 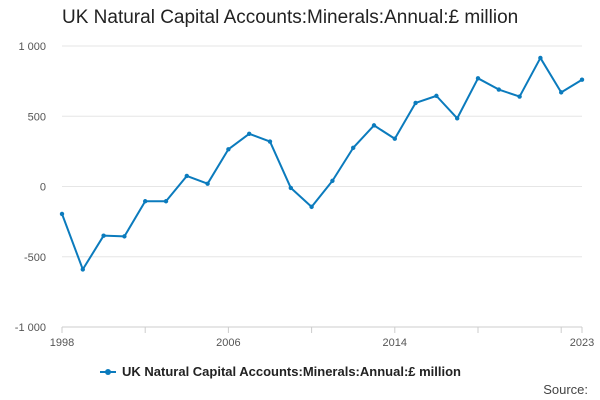 What do you see at coordinates (37, 117) in the screenshot?
I see `y-tick-label: 500` at bounding box center [37, 117].